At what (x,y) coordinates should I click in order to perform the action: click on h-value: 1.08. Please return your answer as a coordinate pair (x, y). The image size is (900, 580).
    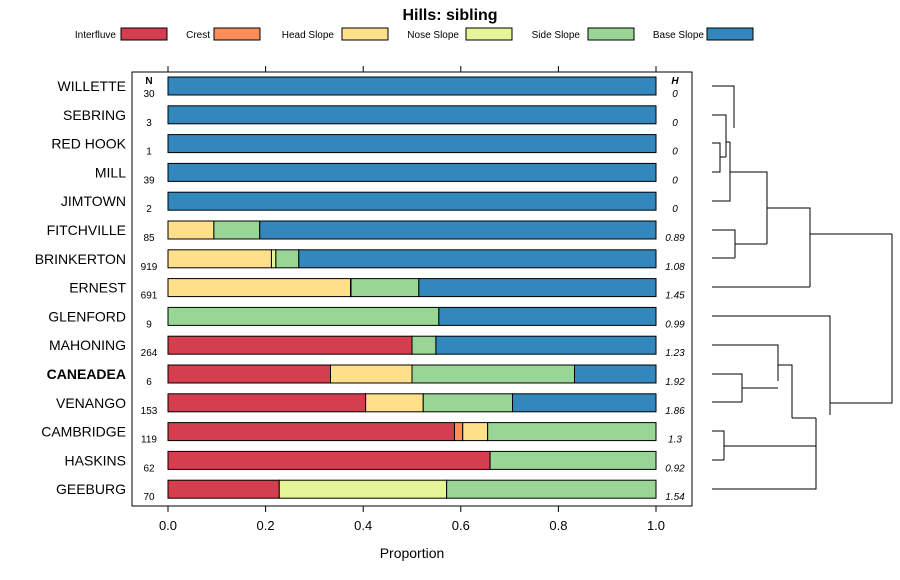
    Looking at the image, I should click on (675, 267).